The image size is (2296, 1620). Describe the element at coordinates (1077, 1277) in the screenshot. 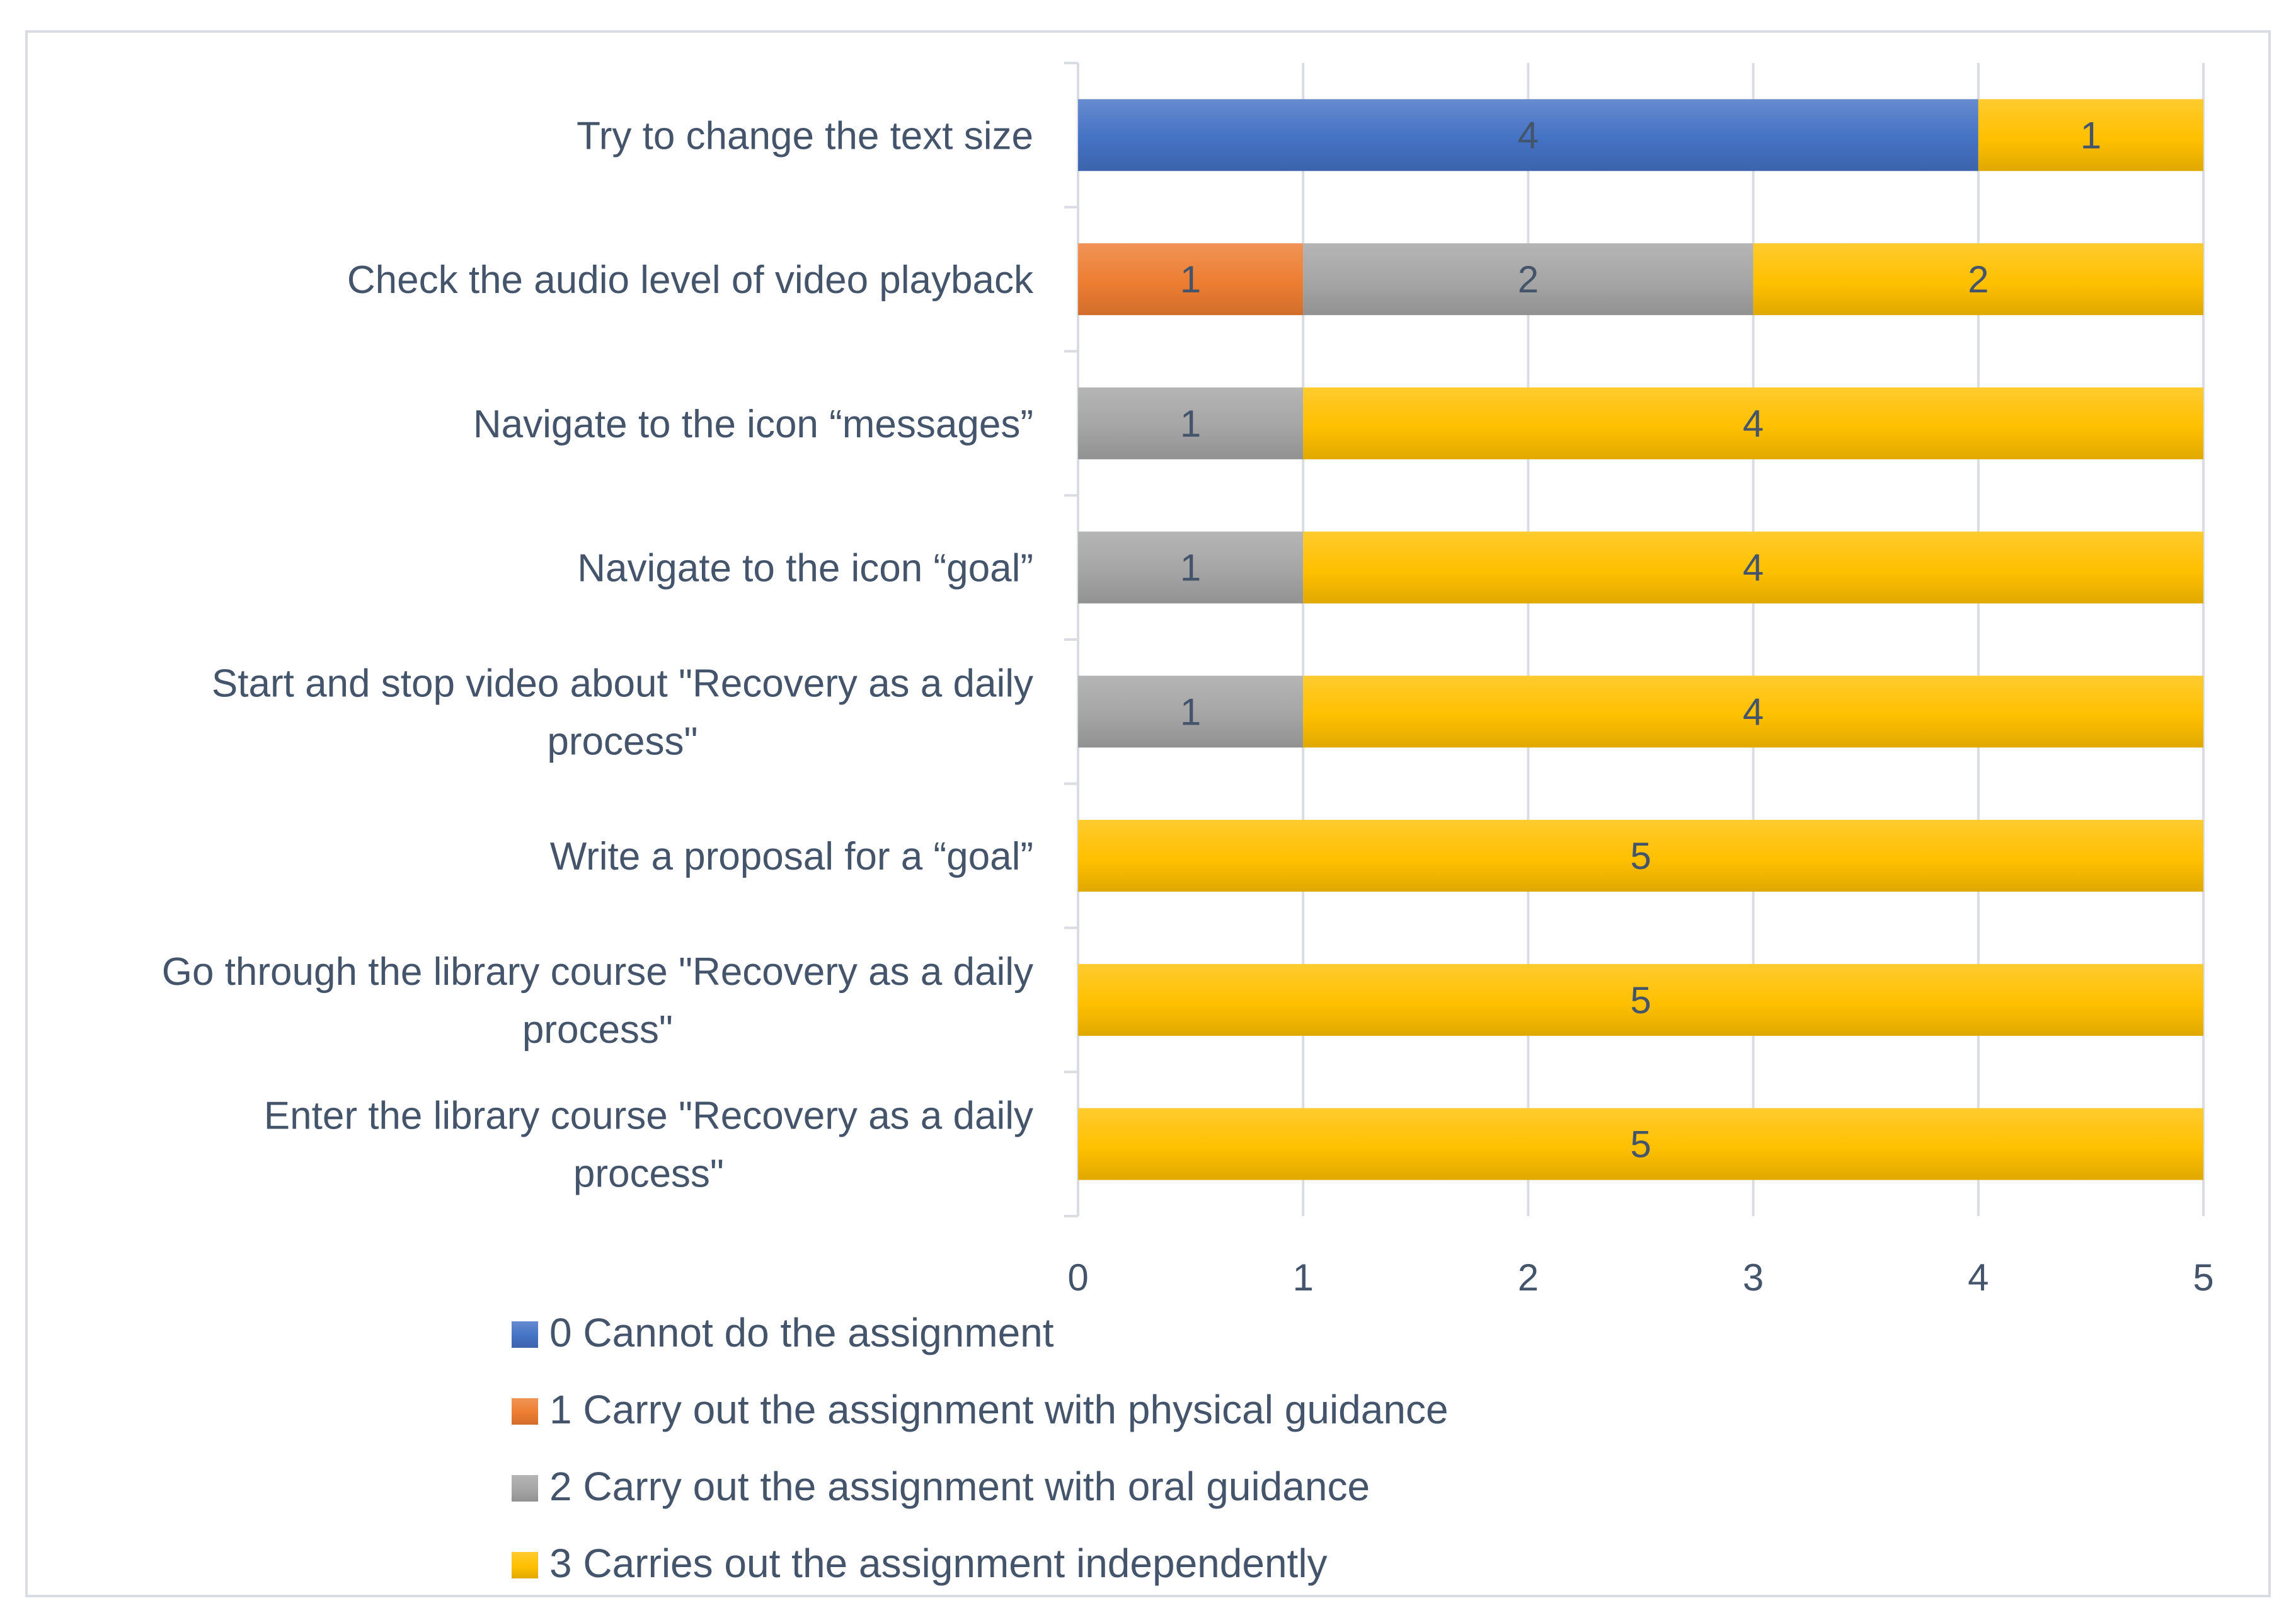

I see `x-tick-label: 0` at that location.